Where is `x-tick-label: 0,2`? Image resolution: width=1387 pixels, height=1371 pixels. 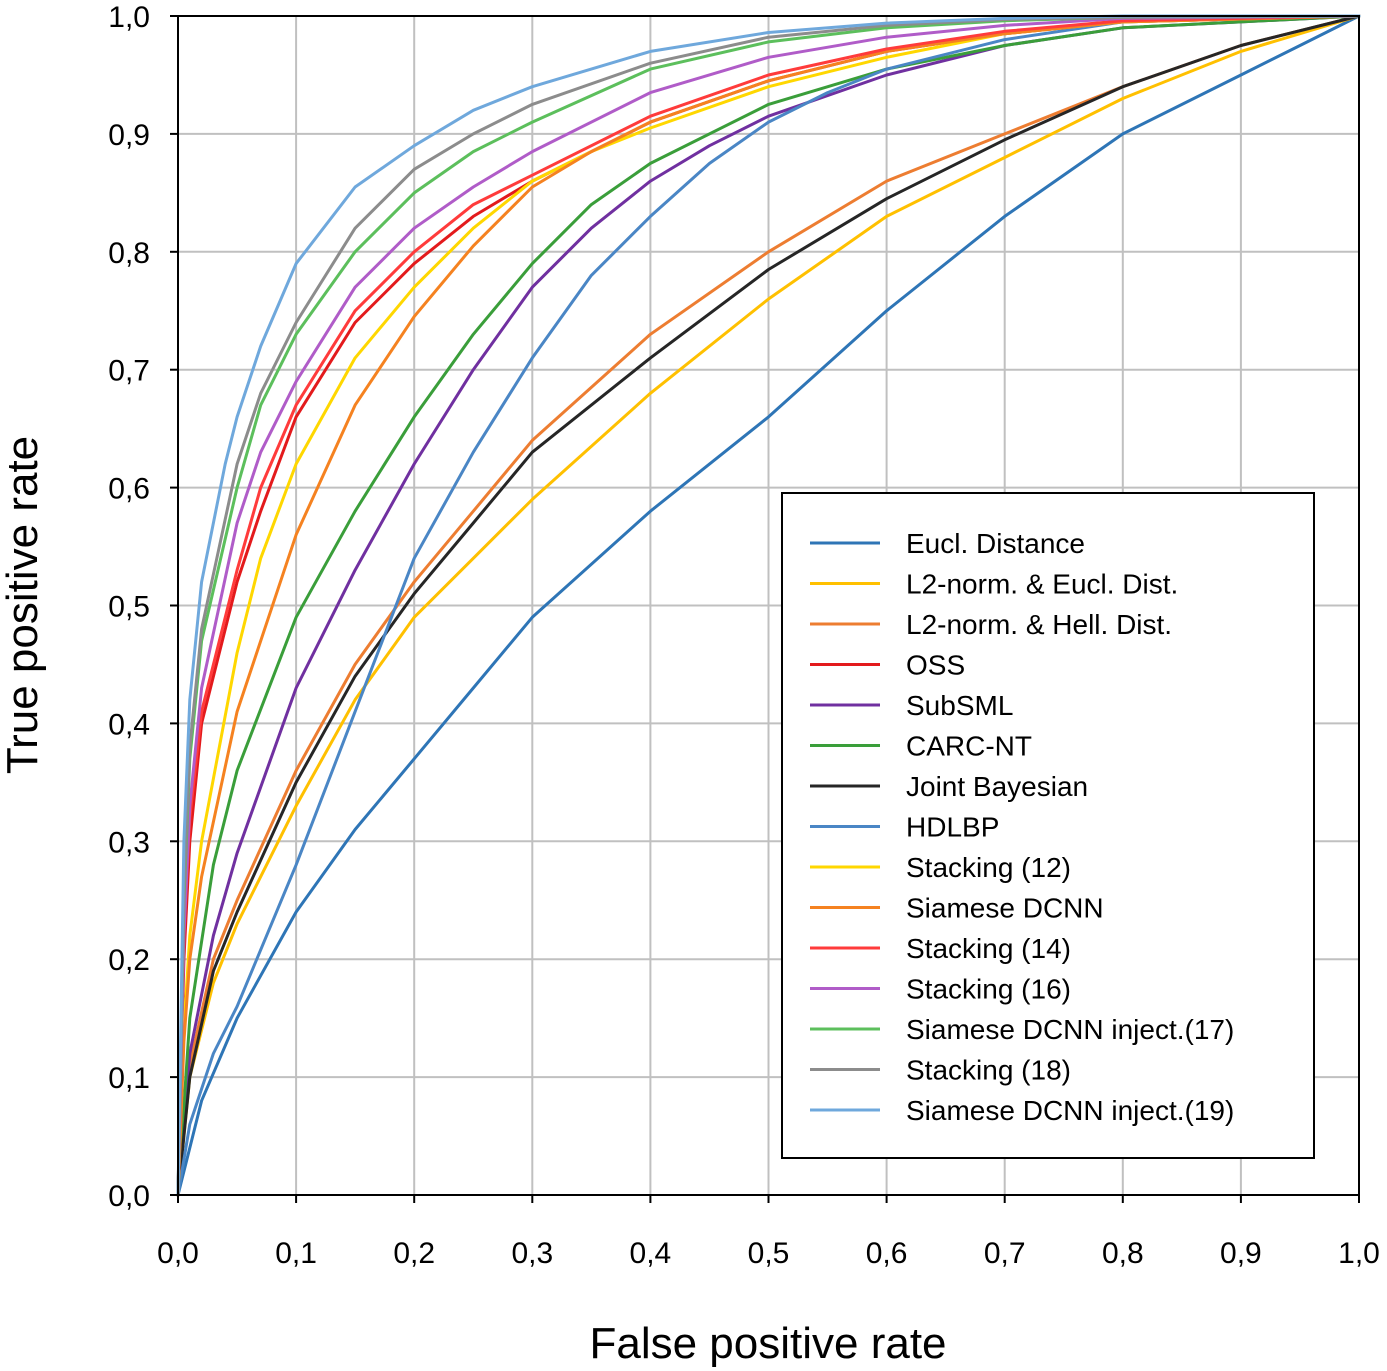
x-tick-label: 0,2 is located at coordinates (414, 1253).